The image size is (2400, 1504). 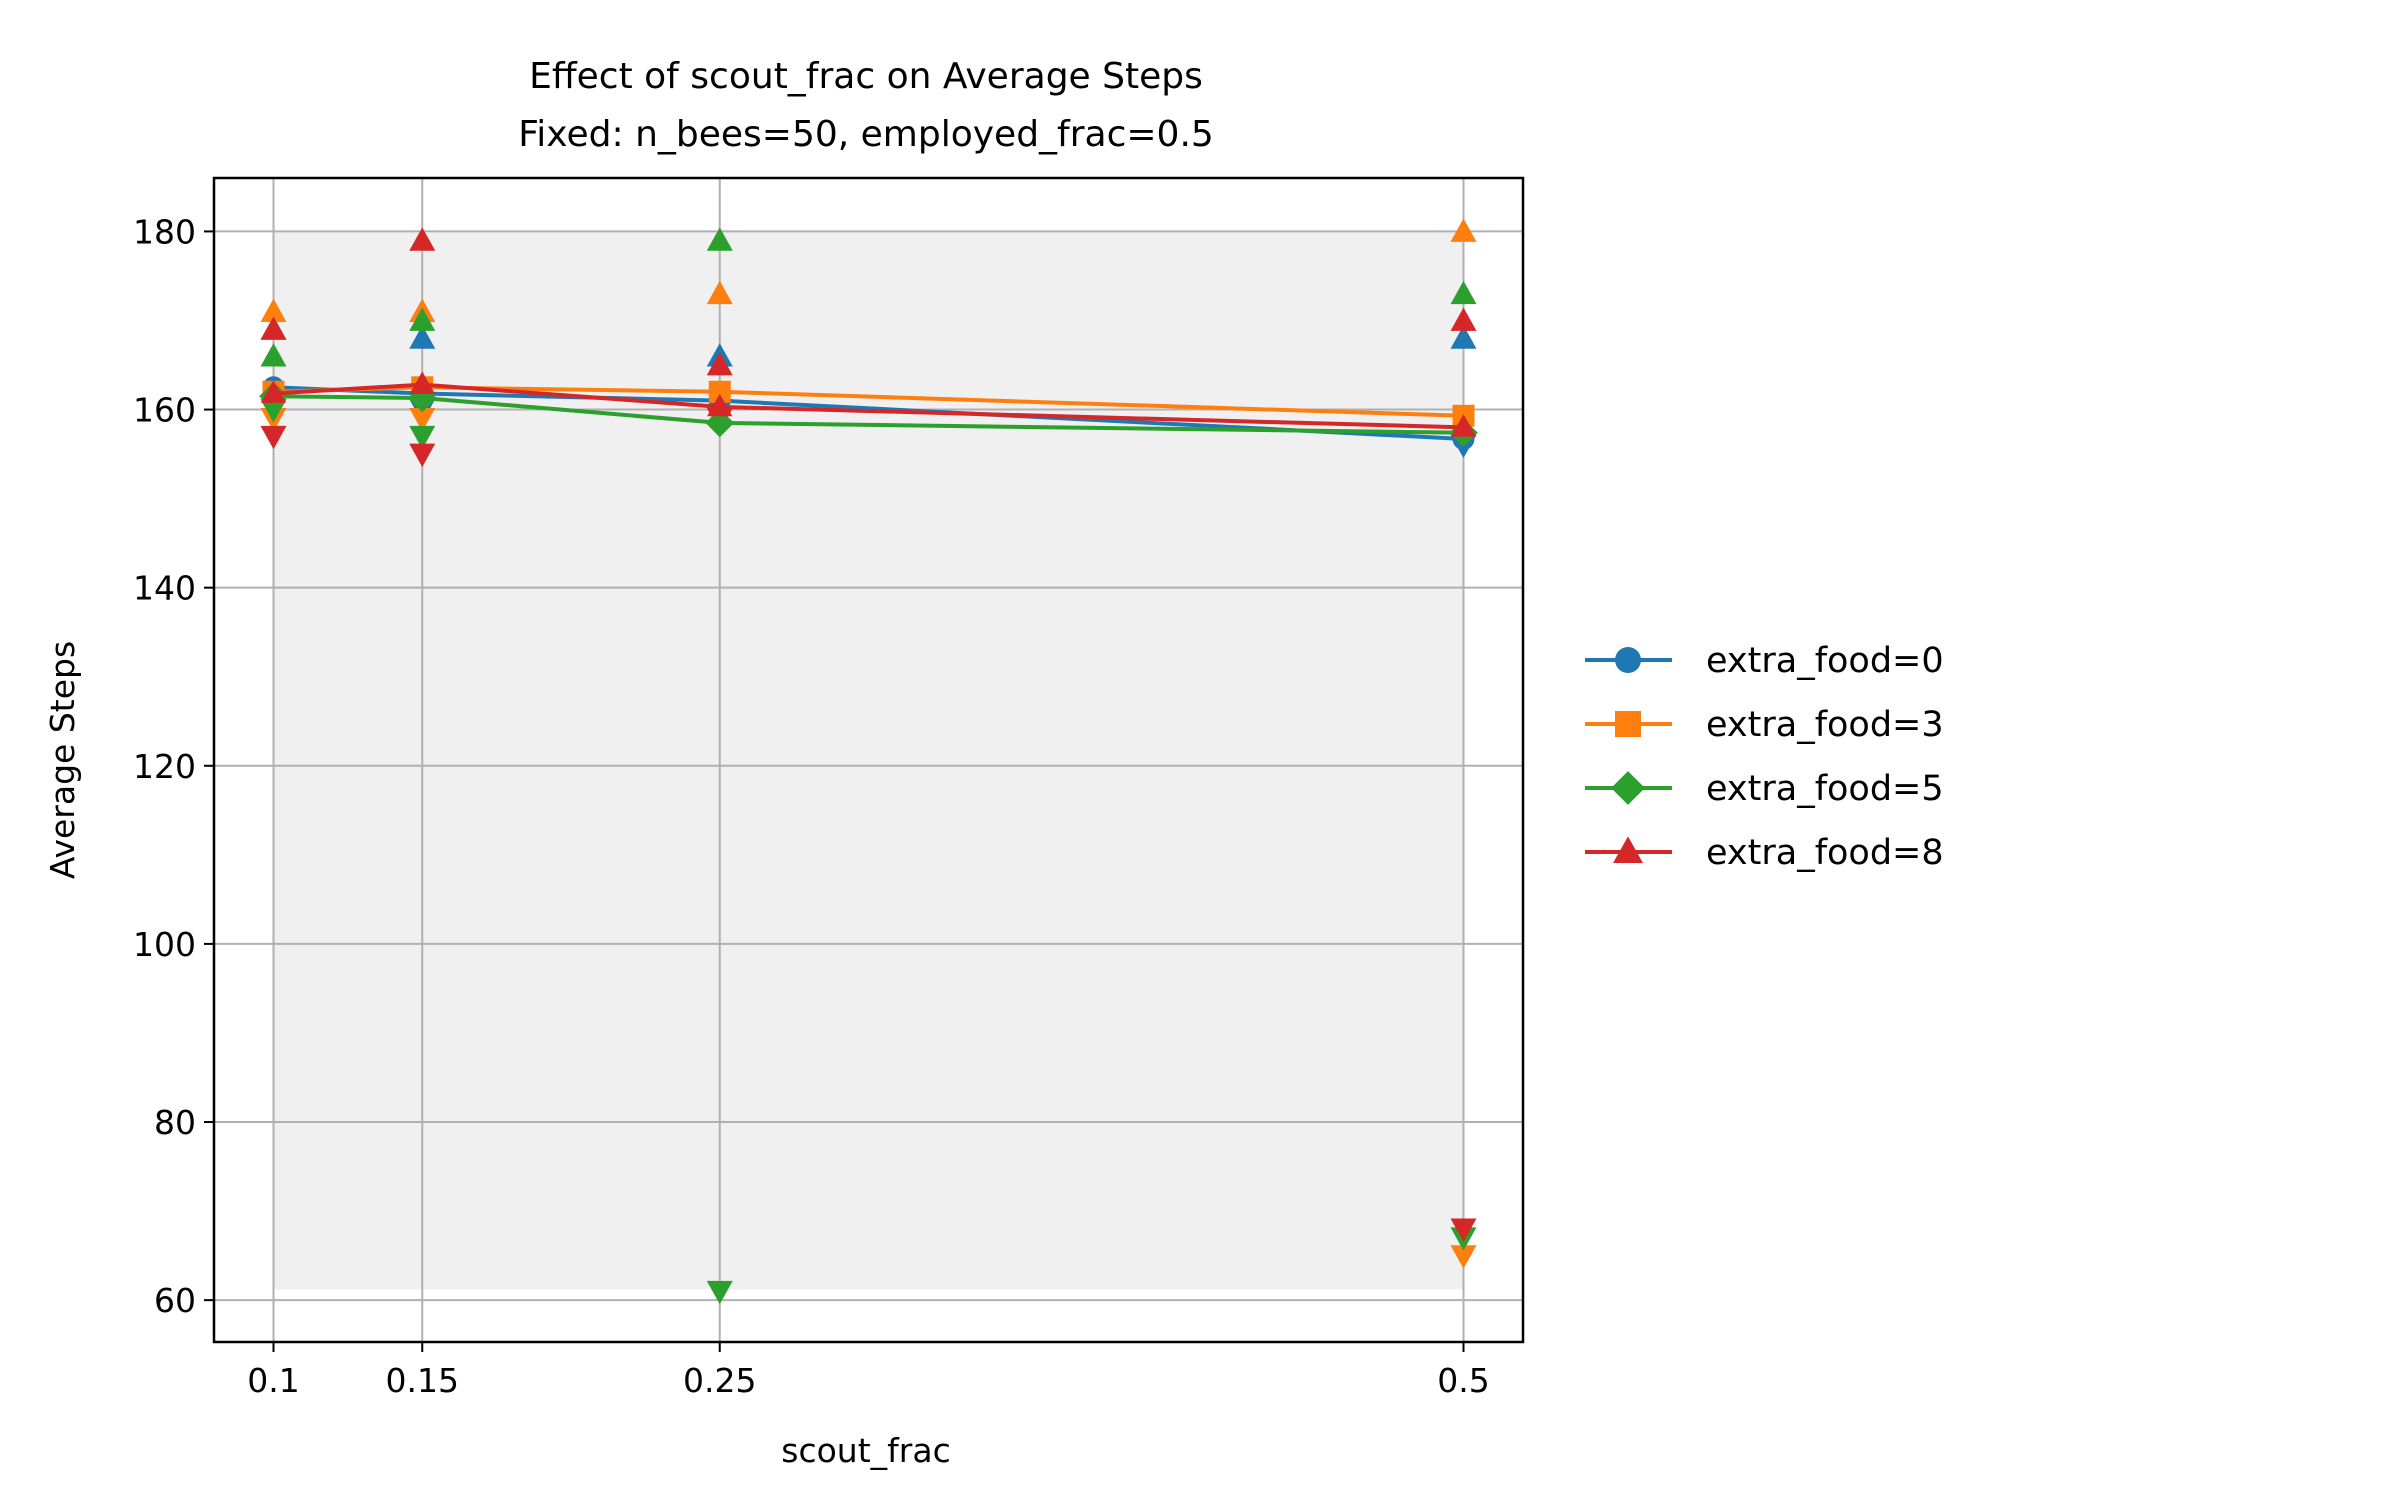 I want to click on y-tick-label: 100, so click(x=164, y=944).